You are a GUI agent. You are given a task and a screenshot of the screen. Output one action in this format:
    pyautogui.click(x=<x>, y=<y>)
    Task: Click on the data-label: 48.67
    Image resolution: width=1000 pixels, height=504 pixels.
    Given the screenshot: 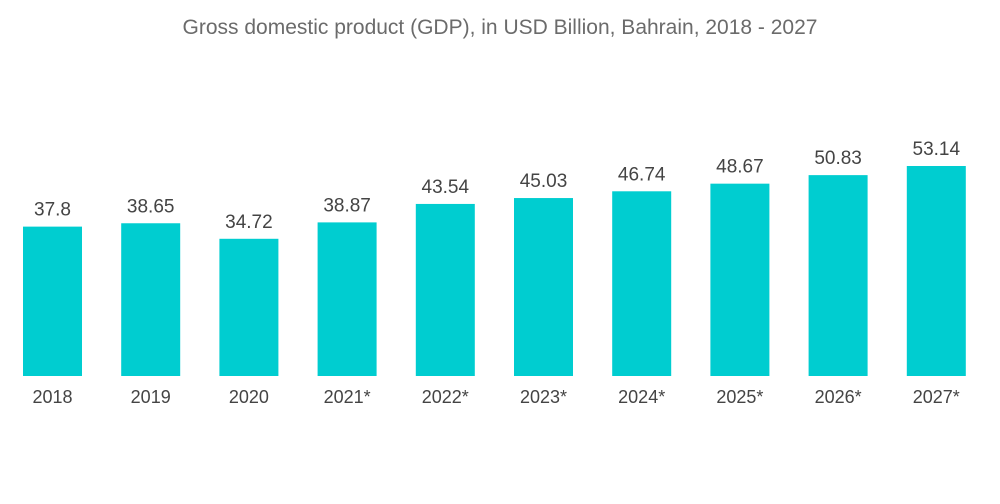 What is the action you would take?
    pyautogui.click(x=740, y=167)
    